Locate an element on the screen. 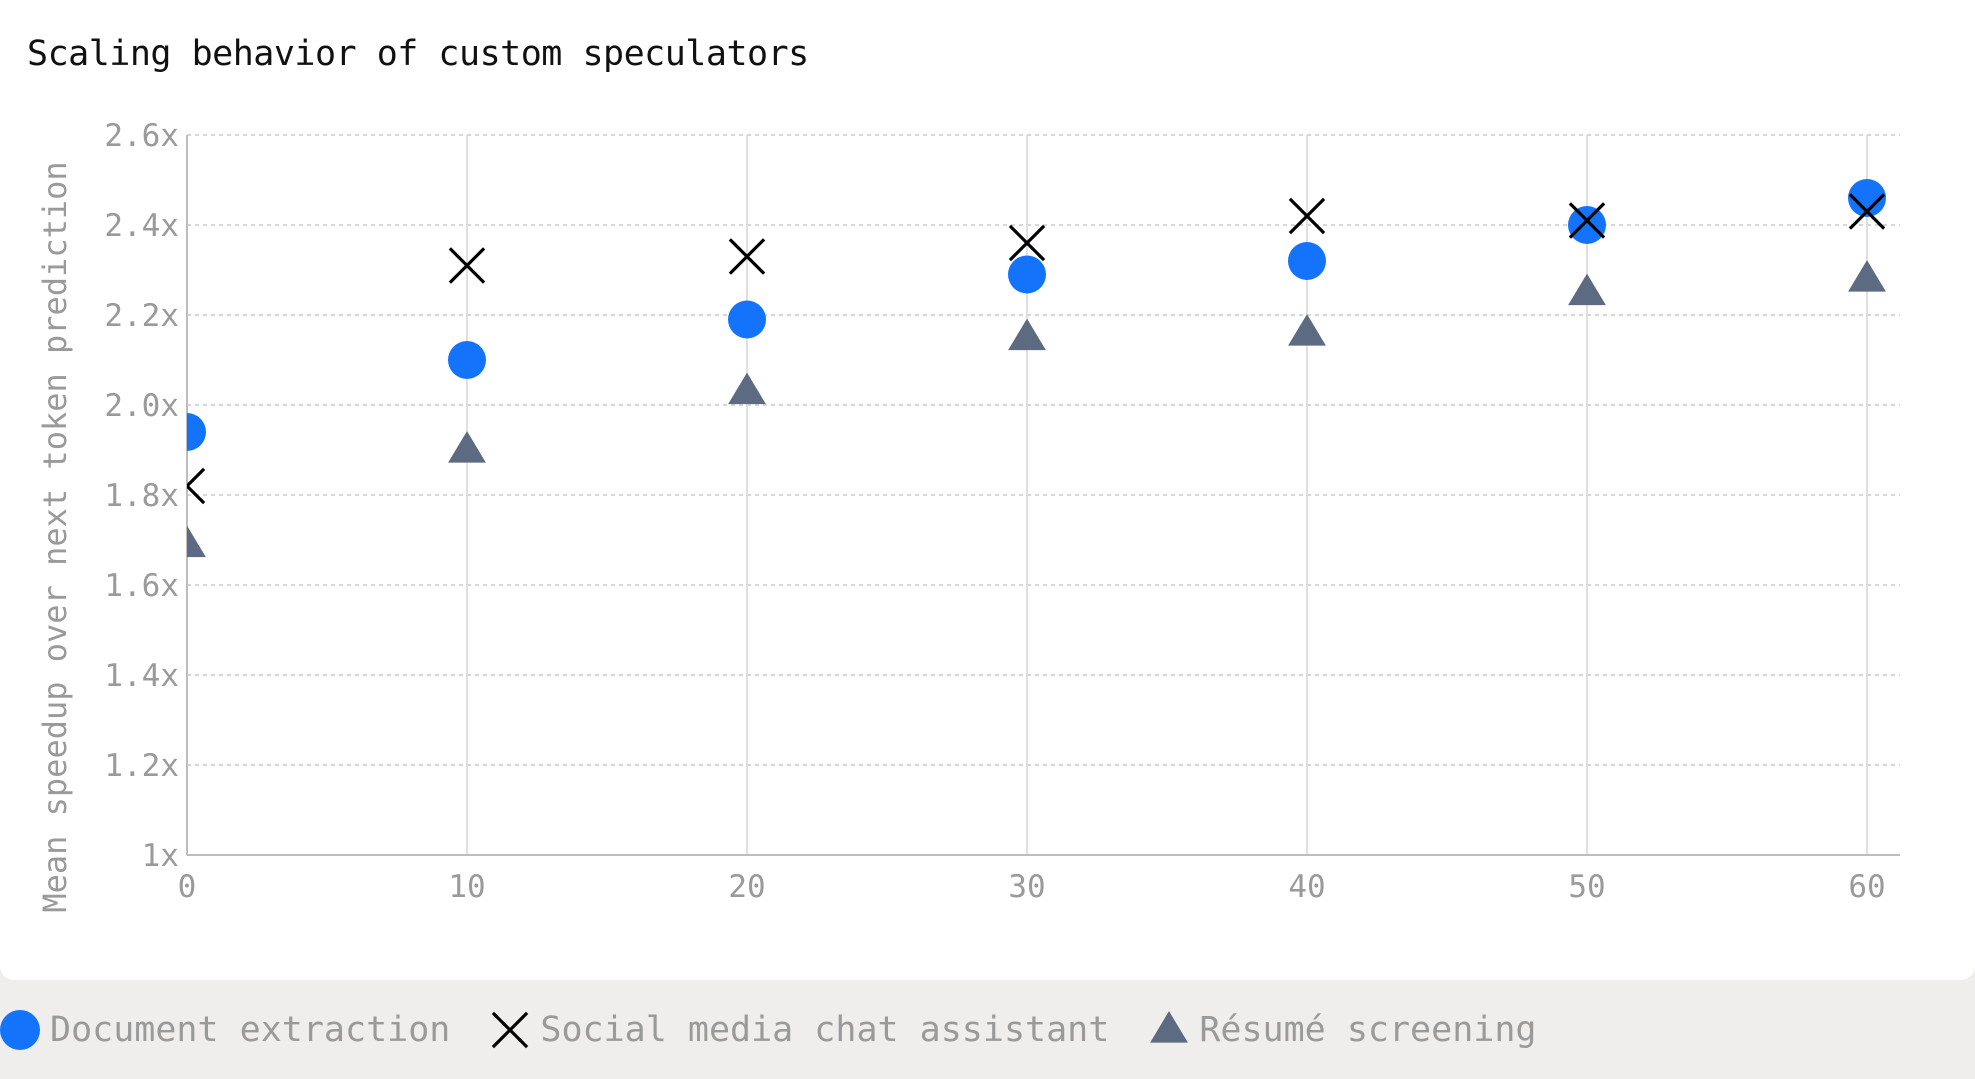 The width and height of the screenshot is (1975, 1079). legend-label: Social media chat assistant is located at coordinates (825, 1030).